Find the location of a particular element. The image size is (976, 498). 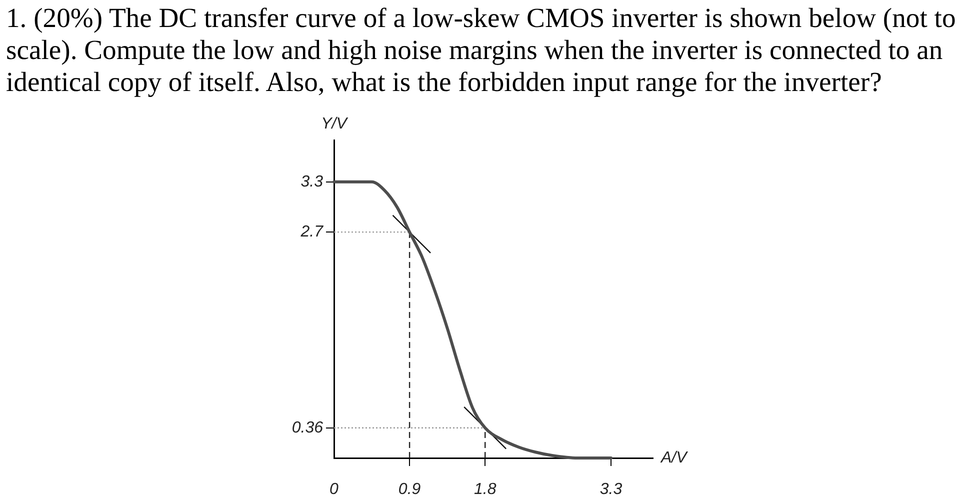

x-axis-title: A/V is located at coordinates (674, 457).